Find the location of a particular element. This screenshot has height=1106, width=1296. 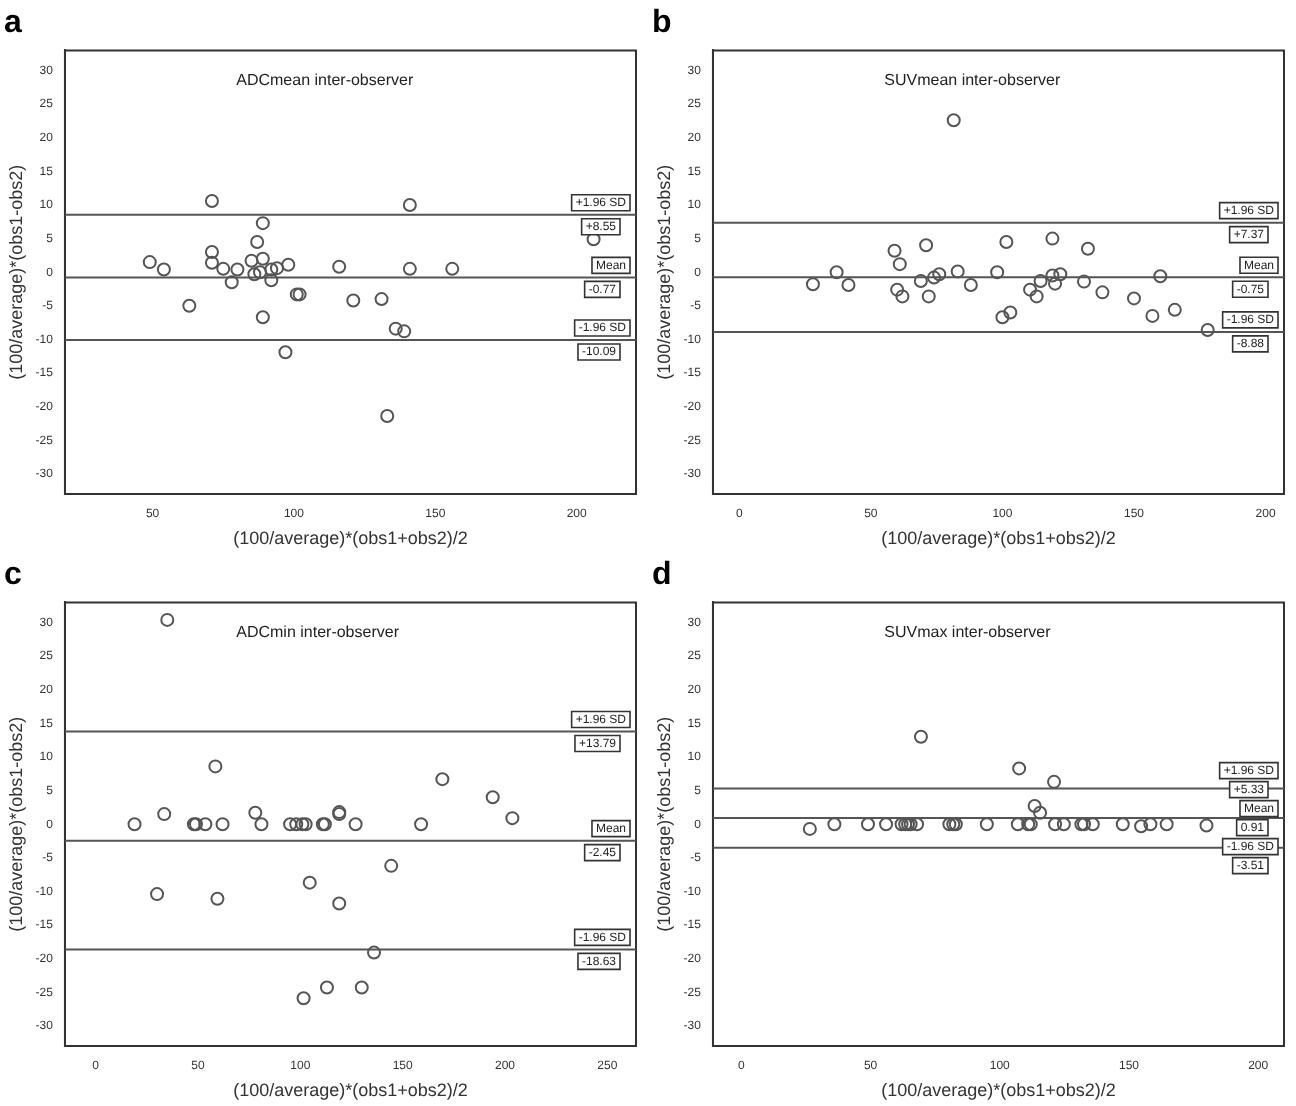

annotation: ADCmin inter-observer is located at coordinates (318, 631).